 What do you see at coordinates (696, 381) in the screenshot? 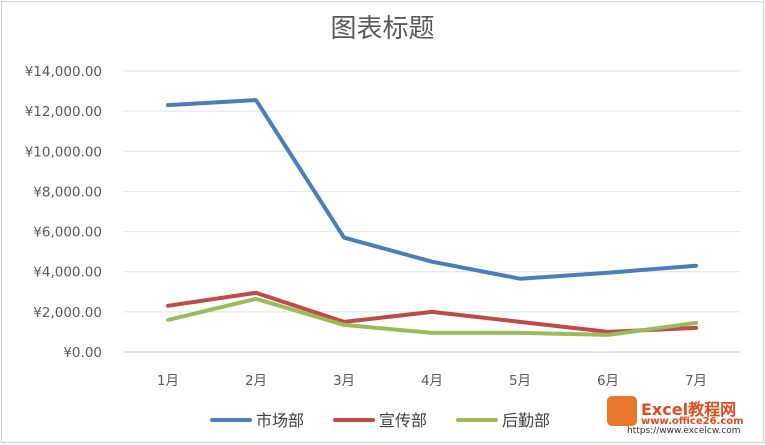
I see `x-tick-label: 7月` at bounding box center [696, 381].